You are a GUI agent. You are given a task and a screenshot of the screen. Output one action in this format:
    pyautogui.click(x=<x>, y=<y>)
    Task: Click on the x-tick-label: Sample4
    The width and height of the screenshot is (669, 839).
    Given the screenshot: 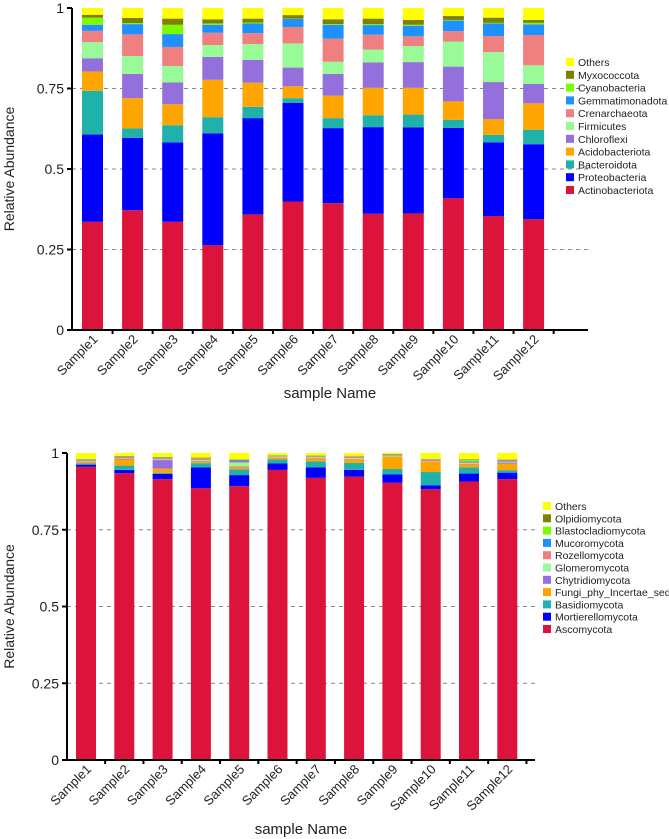 What is the action you would take?
    pyautogui.click(x=185, y=785)
    